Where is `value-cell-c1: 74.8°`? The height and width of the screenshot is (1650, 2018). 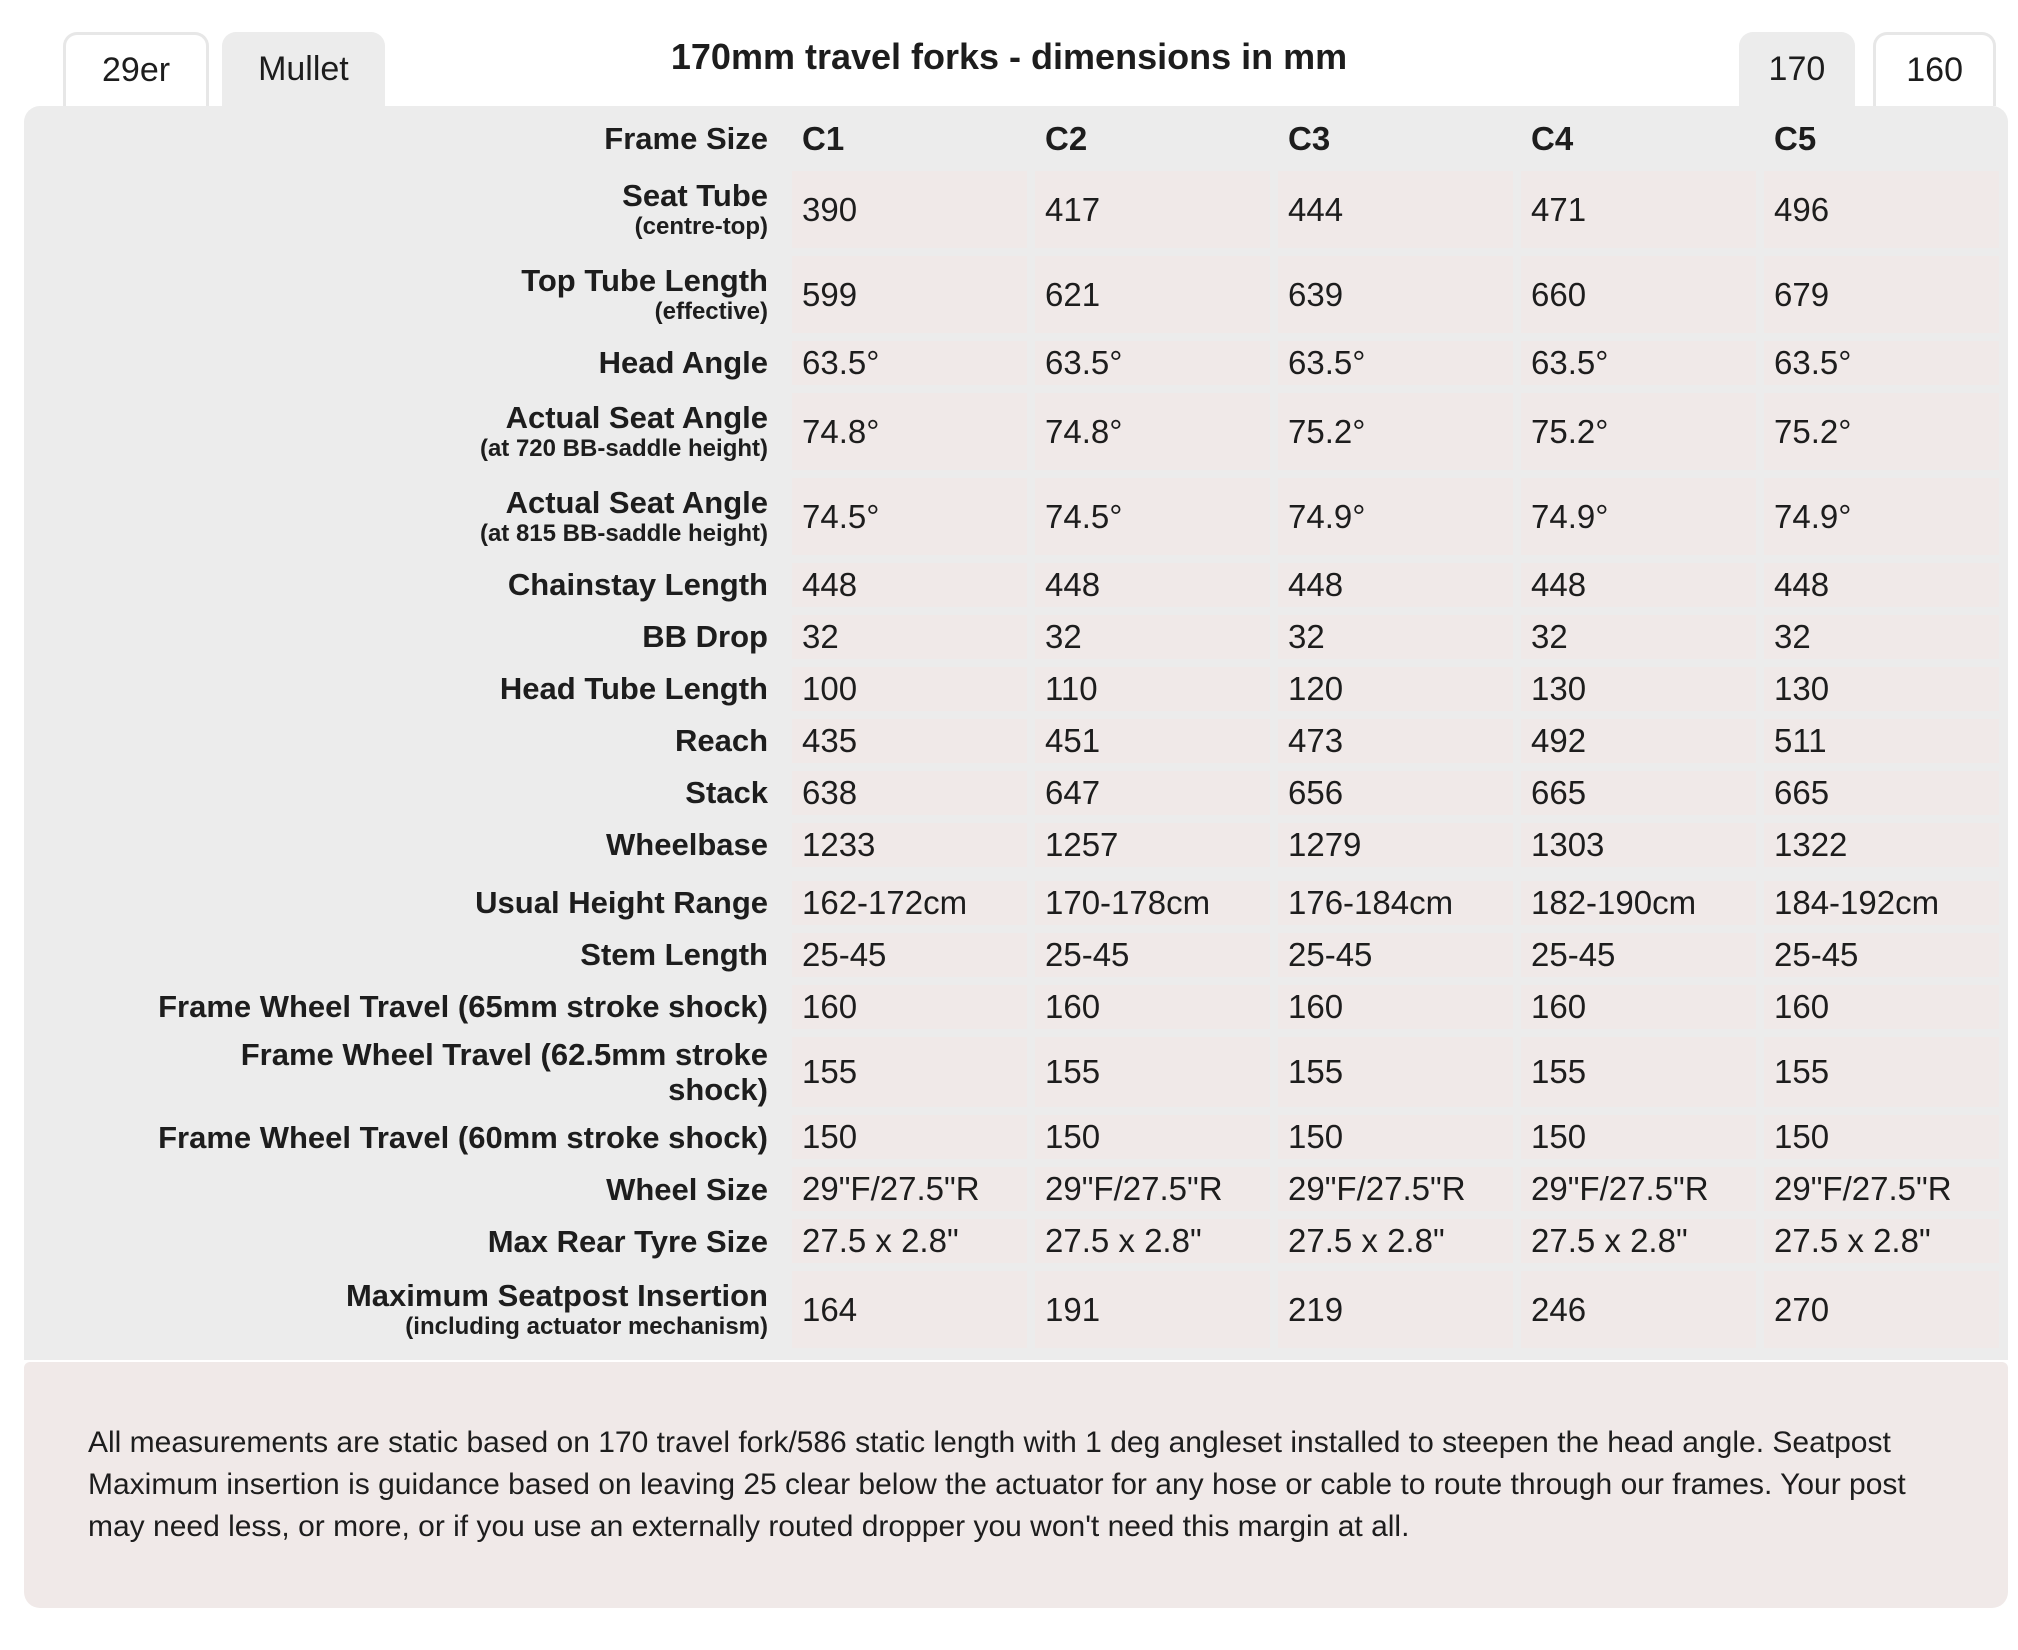 value-cell-c1: 74.8° is located at coordinates (909, 431).